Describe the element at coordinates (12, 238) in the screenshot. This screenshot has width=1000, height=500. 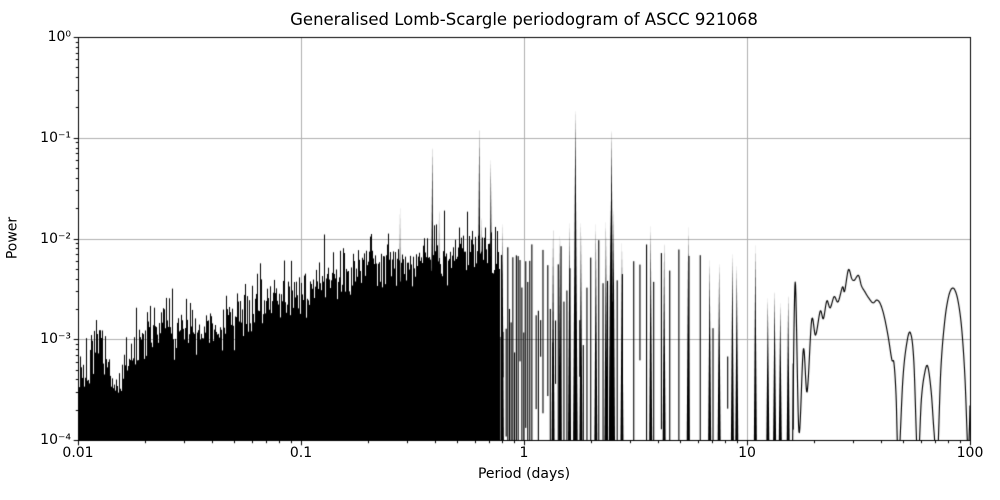
I see `y-axis-label: Power` at that location.